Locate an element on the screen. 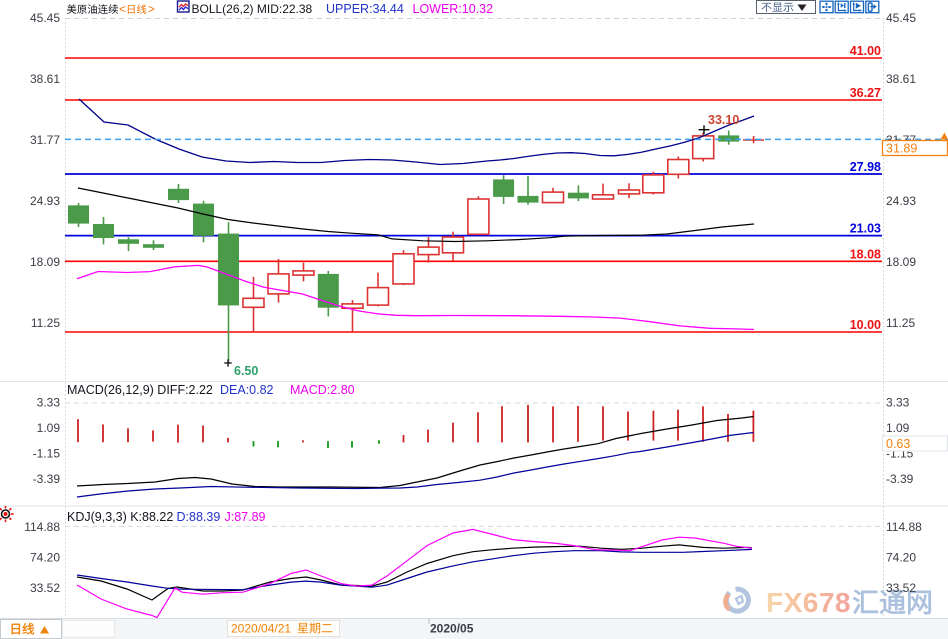  svg-text: J:87.89 is located at coordinates (245, 517).